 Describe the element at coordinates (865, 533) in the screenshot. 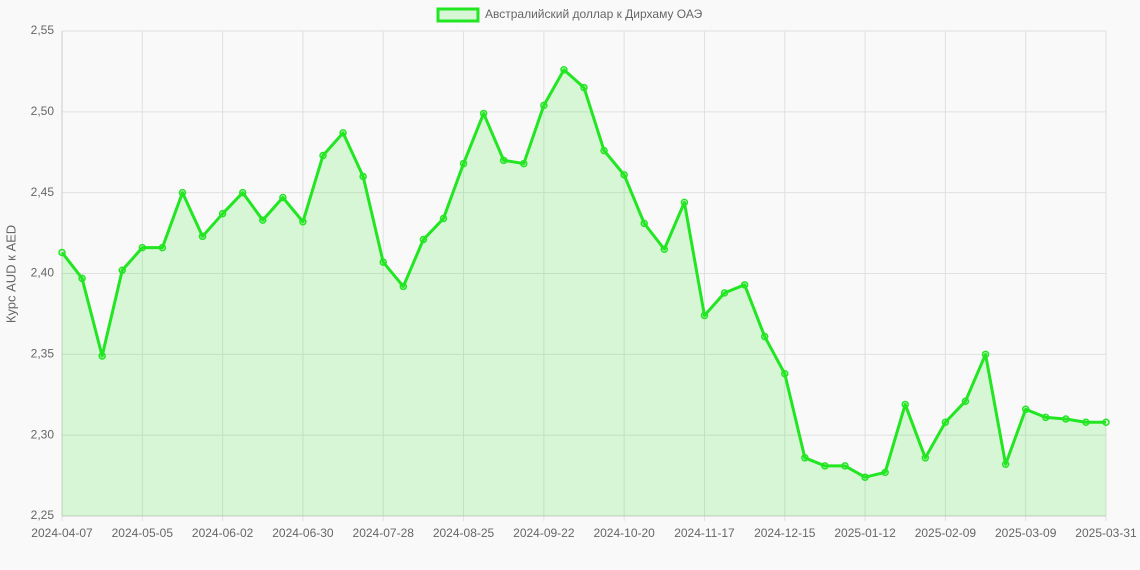

I see `x-tick-label: 2025-01-12` at that location.